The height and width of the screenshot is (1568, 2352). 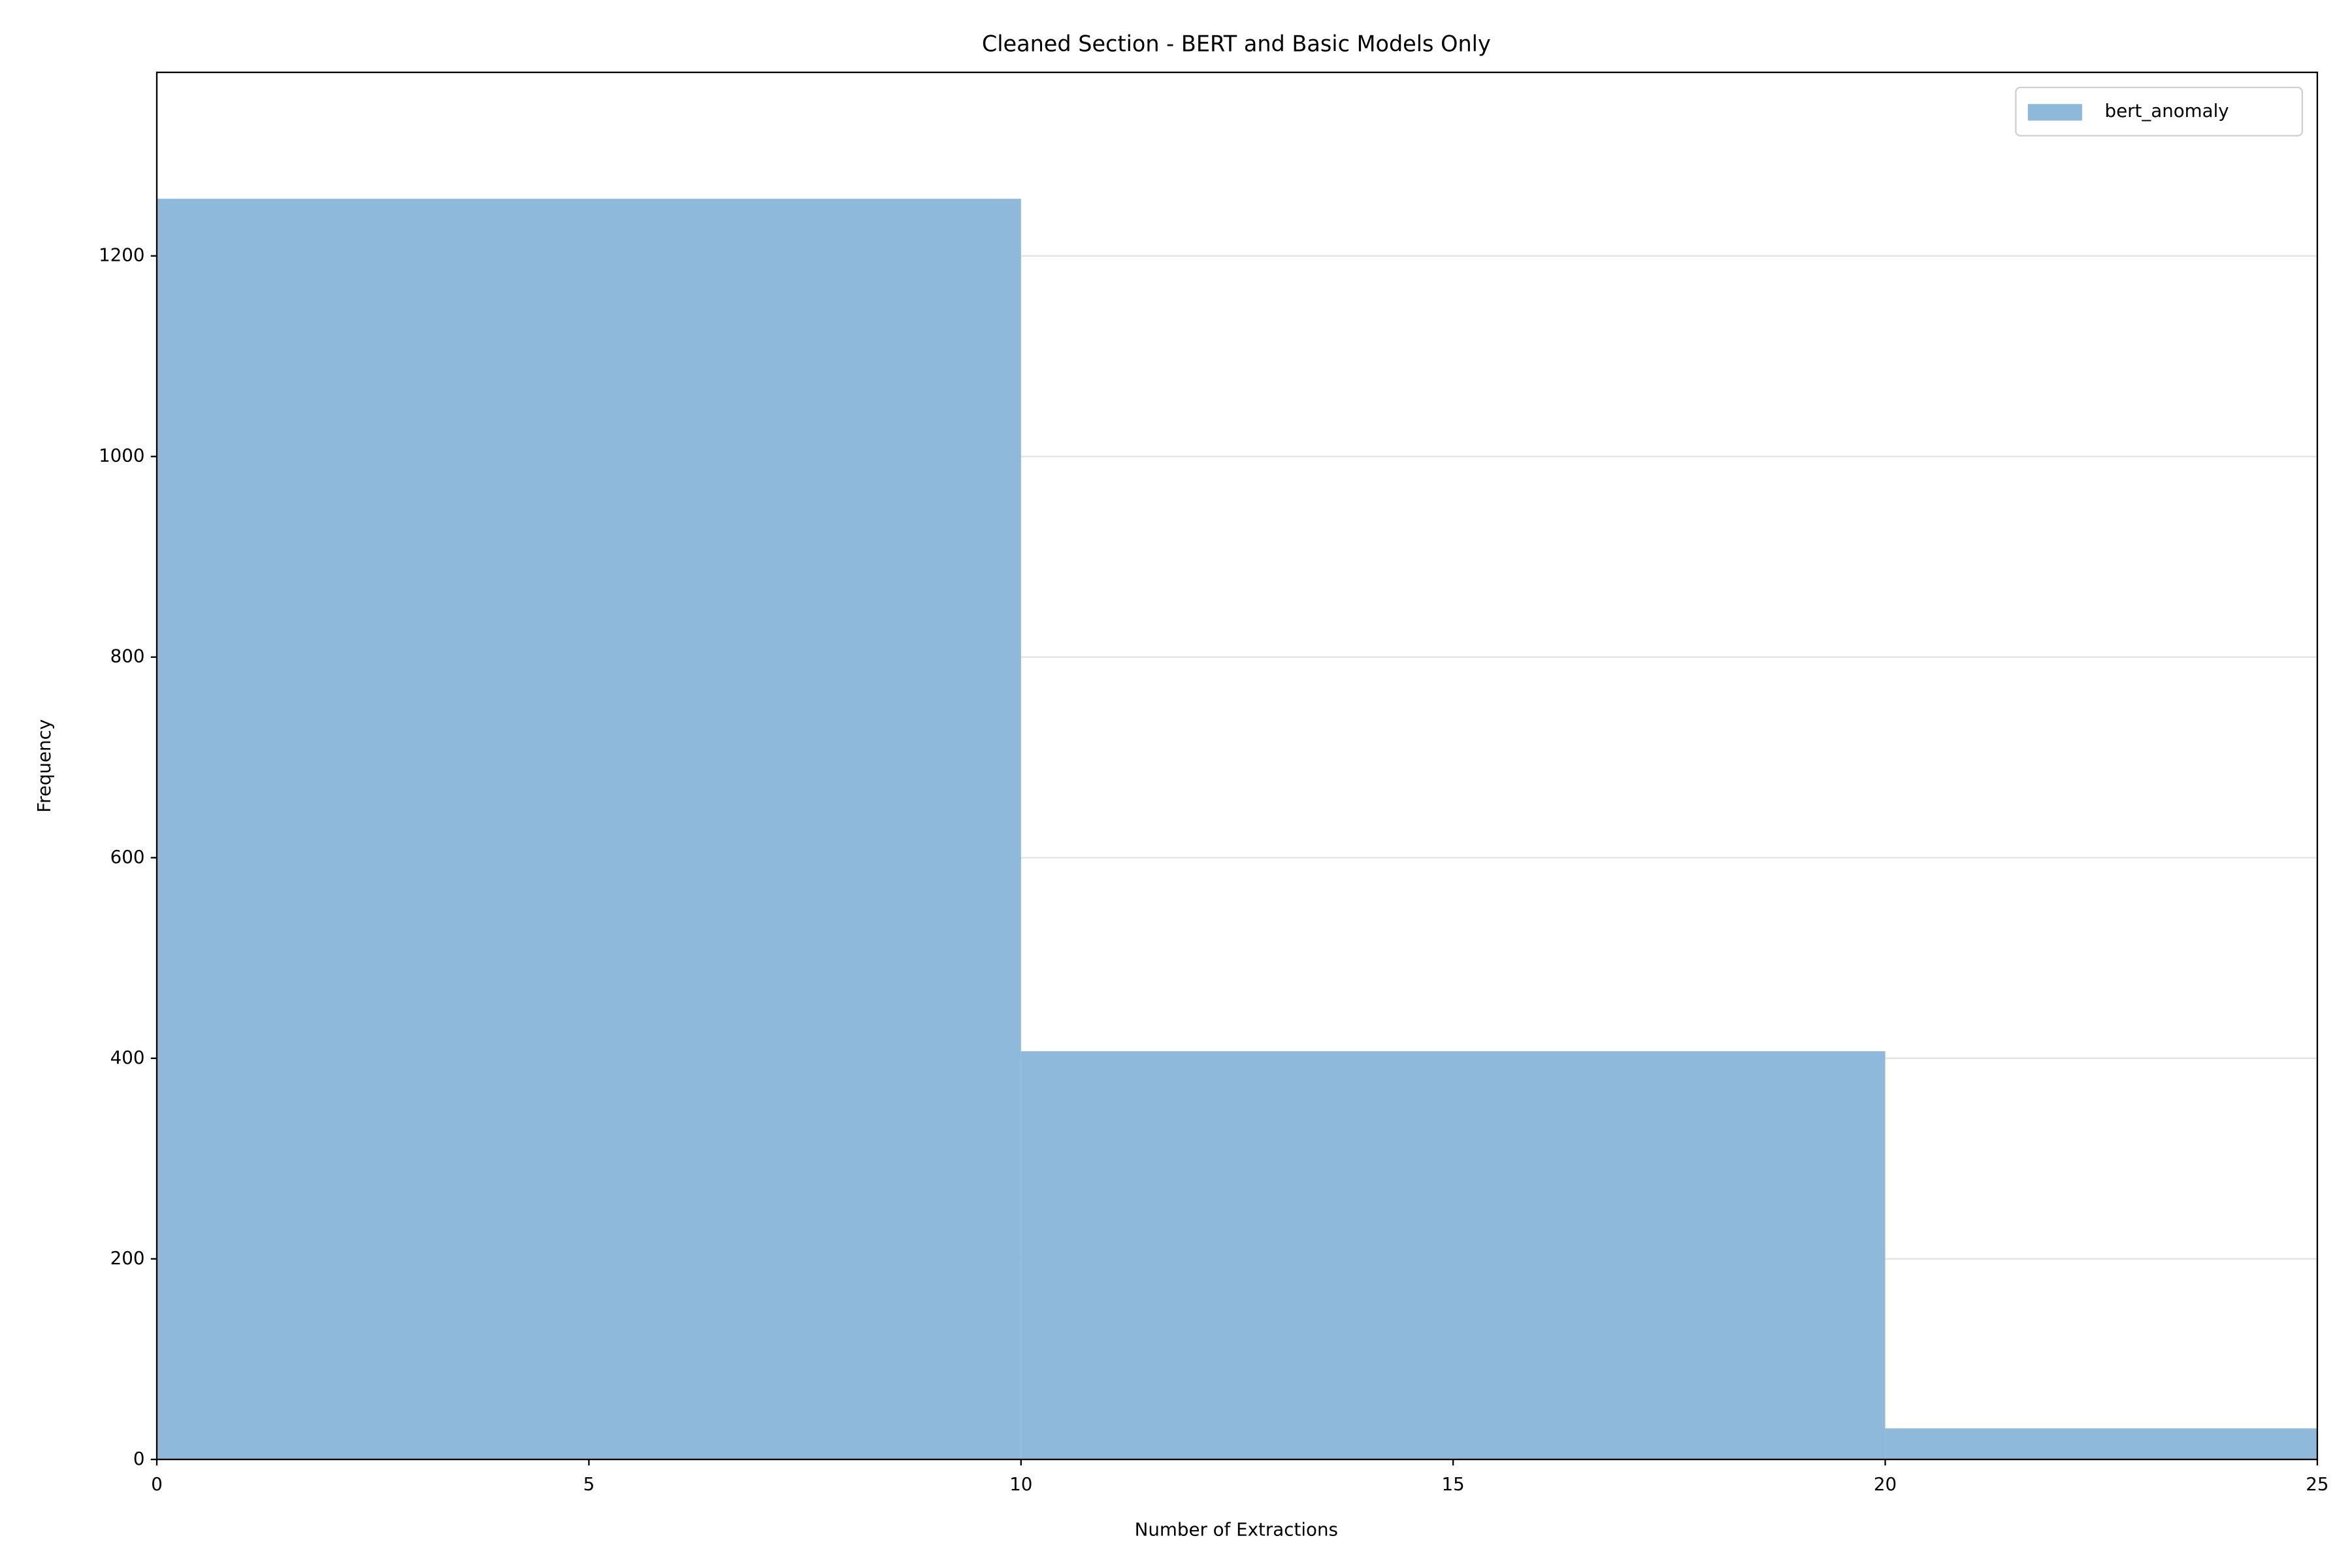 What do you see at coordinates (127, 1057) in the screenshot?
I see `y-tick-label: 400` at bounding box center [127, 1057].